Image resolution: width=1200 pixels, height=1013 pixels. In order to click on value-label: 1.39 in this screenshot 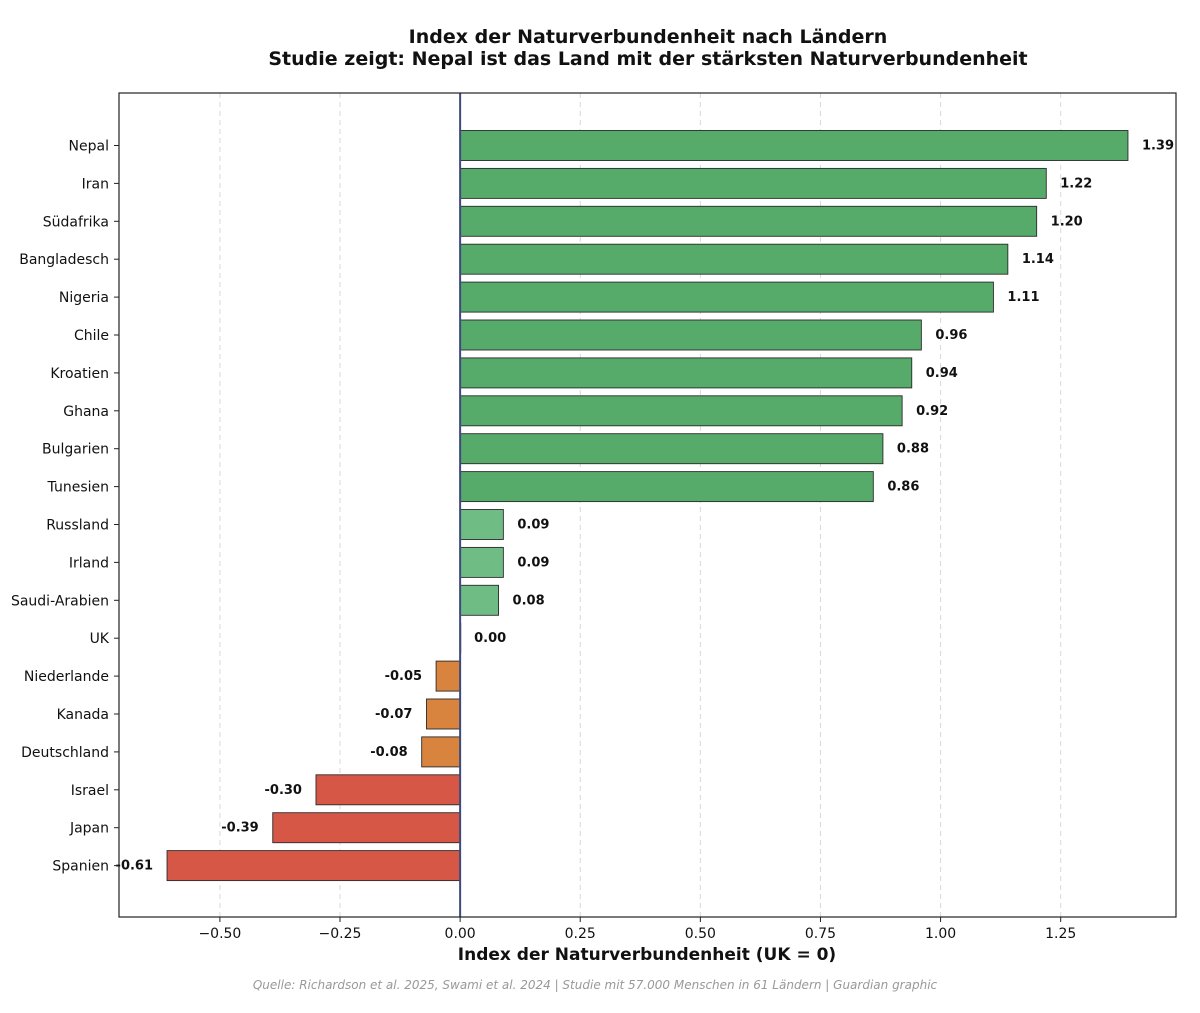, I will do `click(1158, 146)`.